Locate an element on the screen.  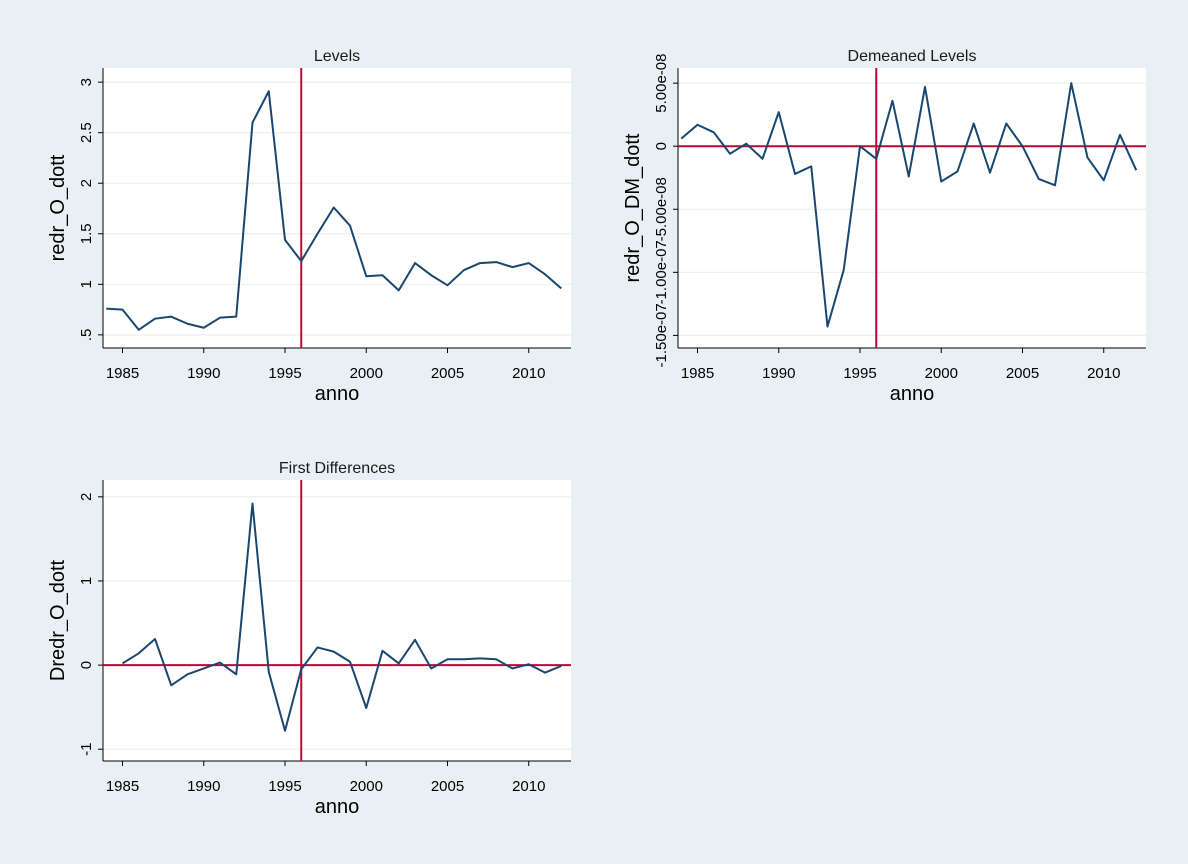
chart-3-title: First Differences is located at coordinates (337, 468).